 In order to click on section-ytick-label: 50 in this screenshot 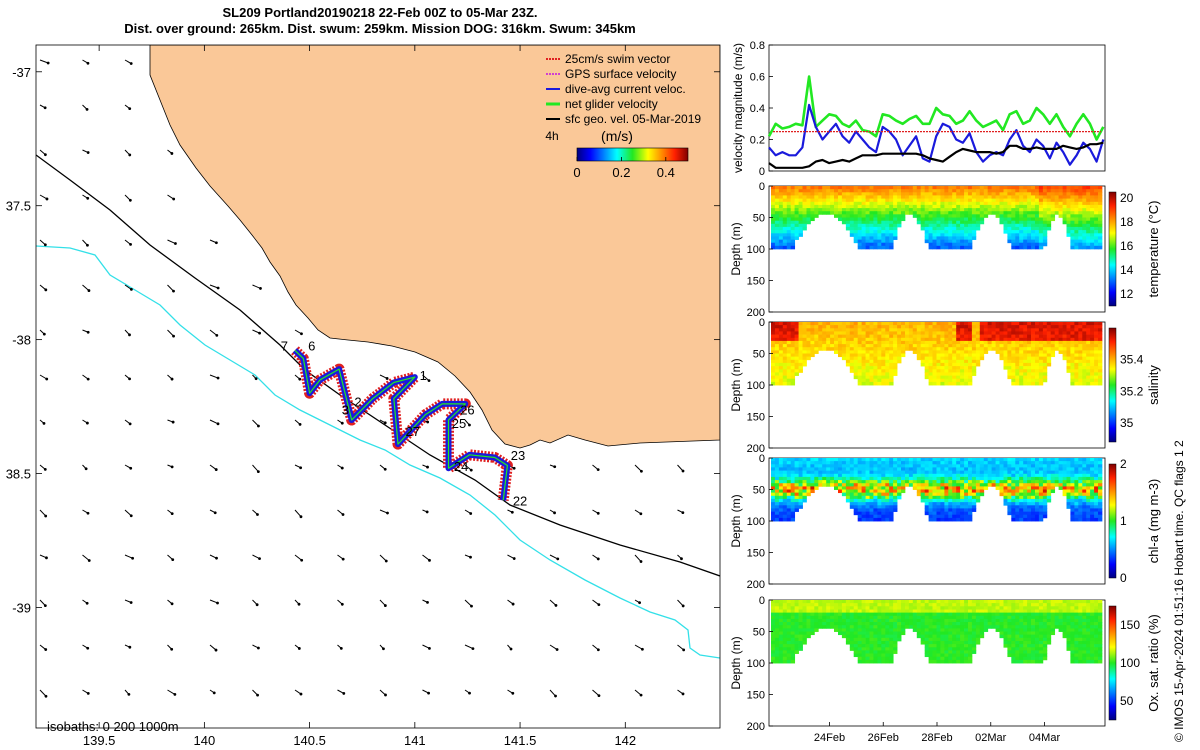, I will do `click(759, 491)`.